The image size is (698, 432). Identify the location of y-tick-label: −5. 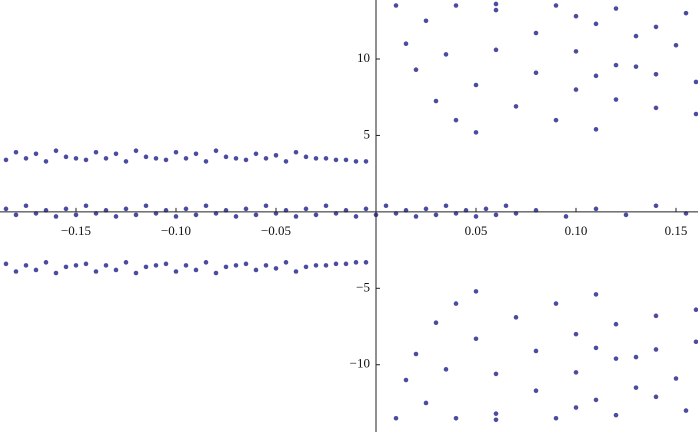
(363, 286).